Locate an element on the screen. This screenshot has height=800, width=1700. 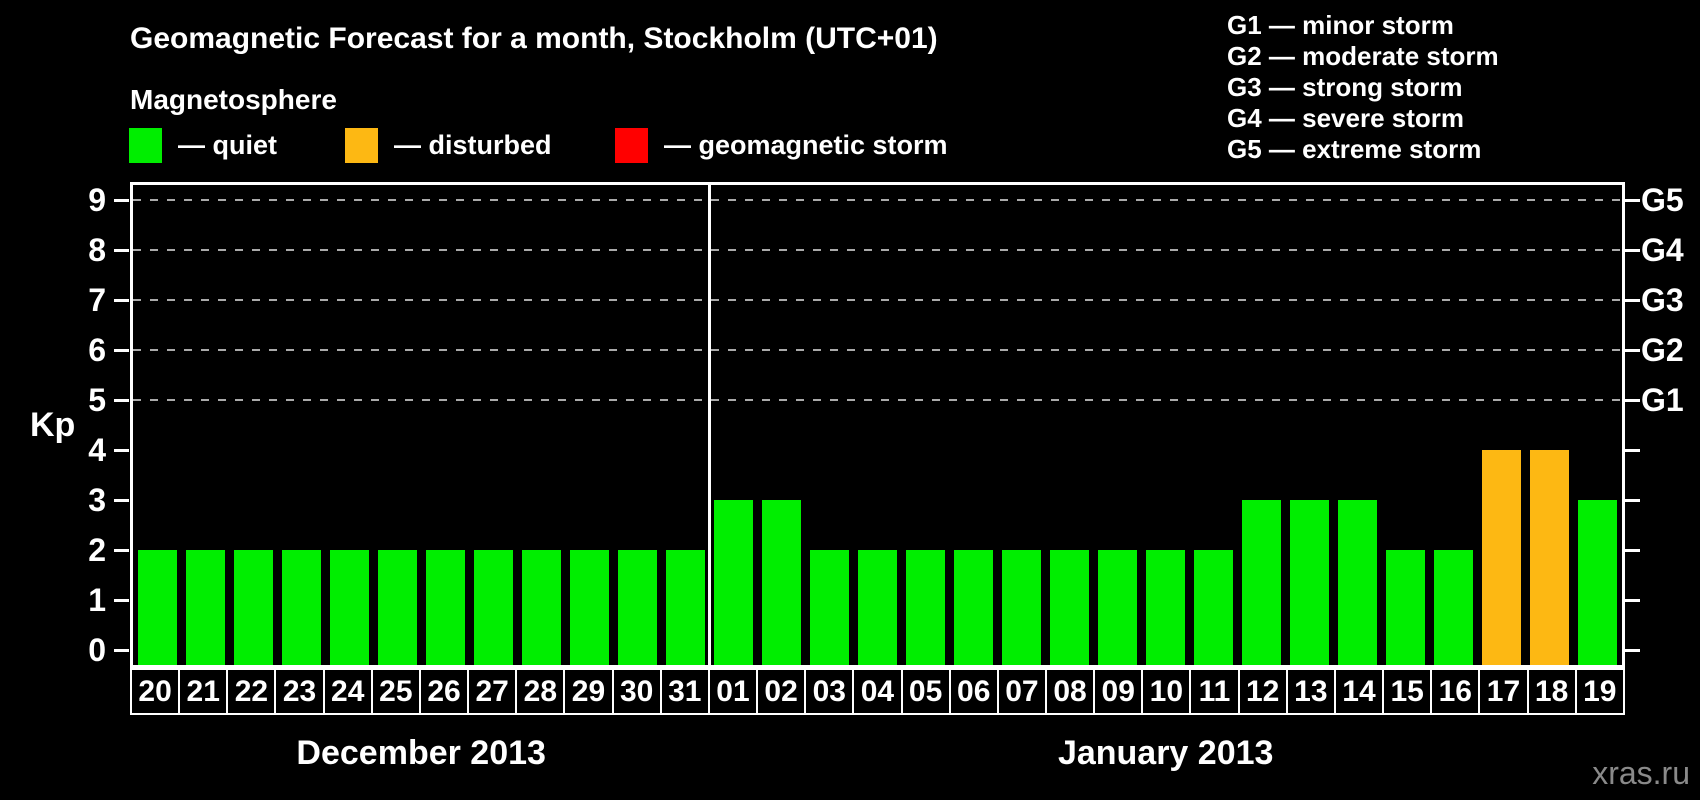
y-tick-label-7: 7 is located at coordinates (97, 300).